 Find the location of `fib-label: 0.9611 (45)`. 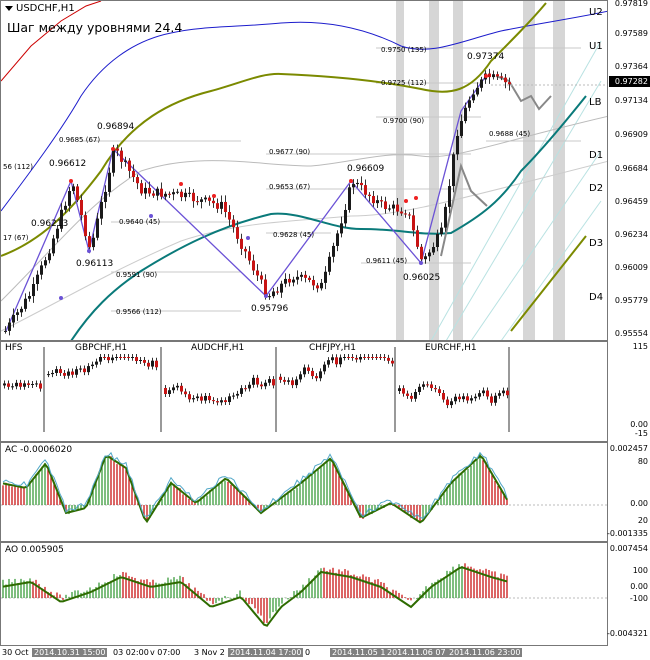

fib-label: 0.9611 (45) is located at coordinates (387, 261).